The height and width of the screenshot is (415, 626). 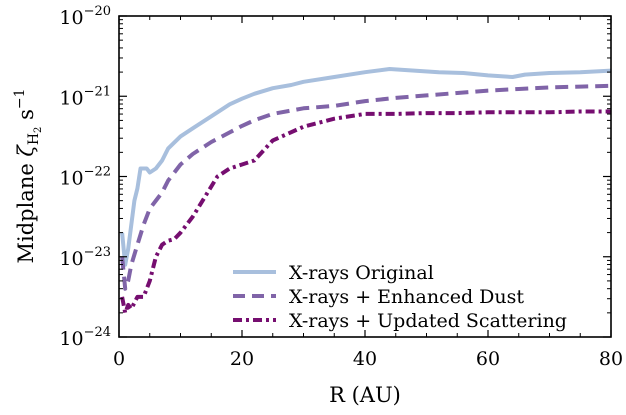 What do you see at coordinates (85, 16) in the screenshot?
I see `y-tick-label: 10−20` at bounding box center [85, 16].